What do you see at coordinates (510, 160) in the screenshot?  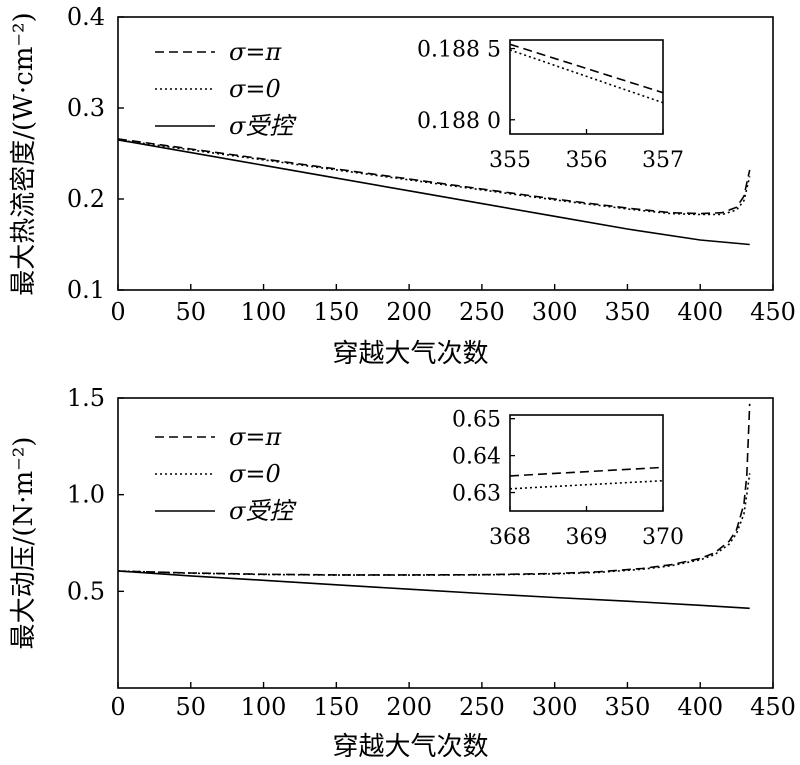 I see `inset-x-tick-label: 355` at bounding box center [510, 160].